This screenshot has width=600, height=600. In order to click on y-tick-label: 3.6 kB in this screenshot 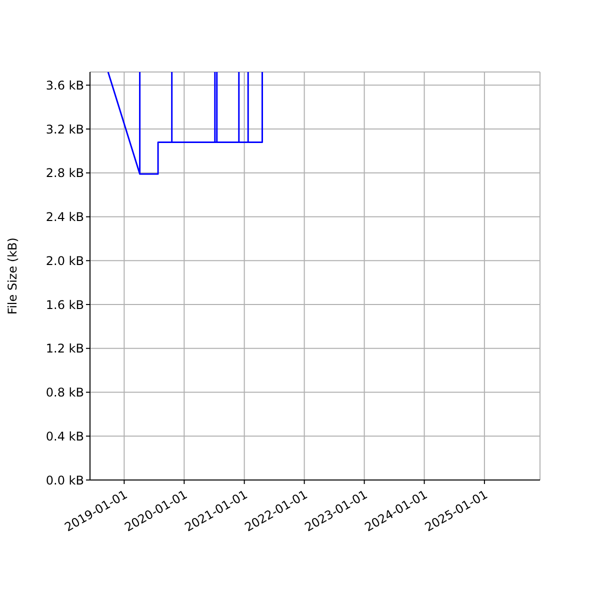, I will do `click(65, 85)`.